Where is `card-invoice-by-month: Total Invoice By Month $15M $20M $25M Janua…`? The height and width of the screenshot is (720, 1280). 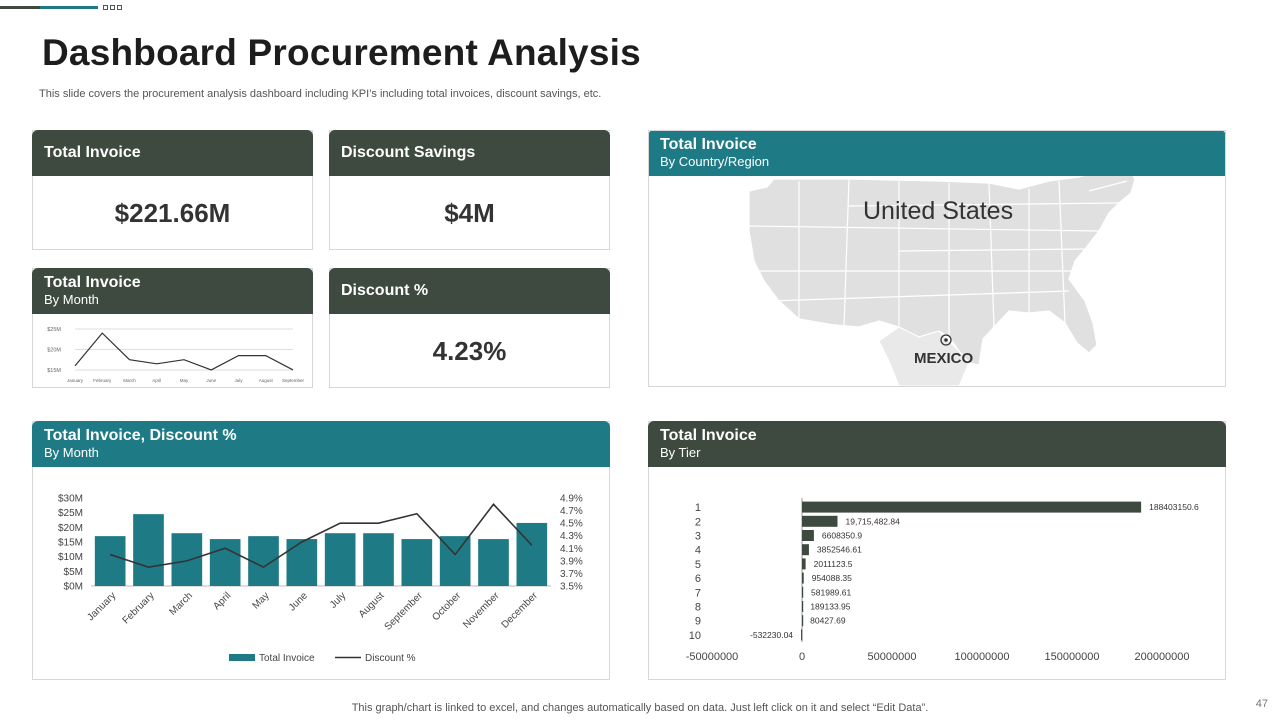 card-invoice-by-month: Total Invoice By Month $15M $20M $25M Janua… is located at coordinates (172, 328).